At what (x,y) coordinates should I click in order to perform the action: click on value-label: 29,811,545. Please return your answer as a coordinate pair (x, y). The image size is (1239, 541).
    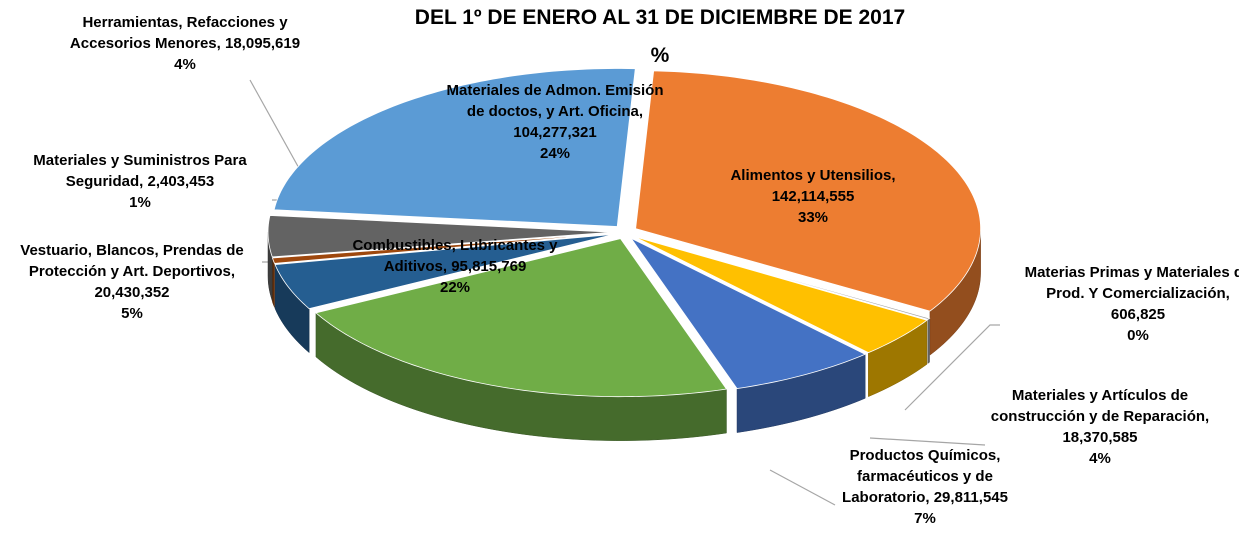
    Looking at the image, I should click on (970, 497).